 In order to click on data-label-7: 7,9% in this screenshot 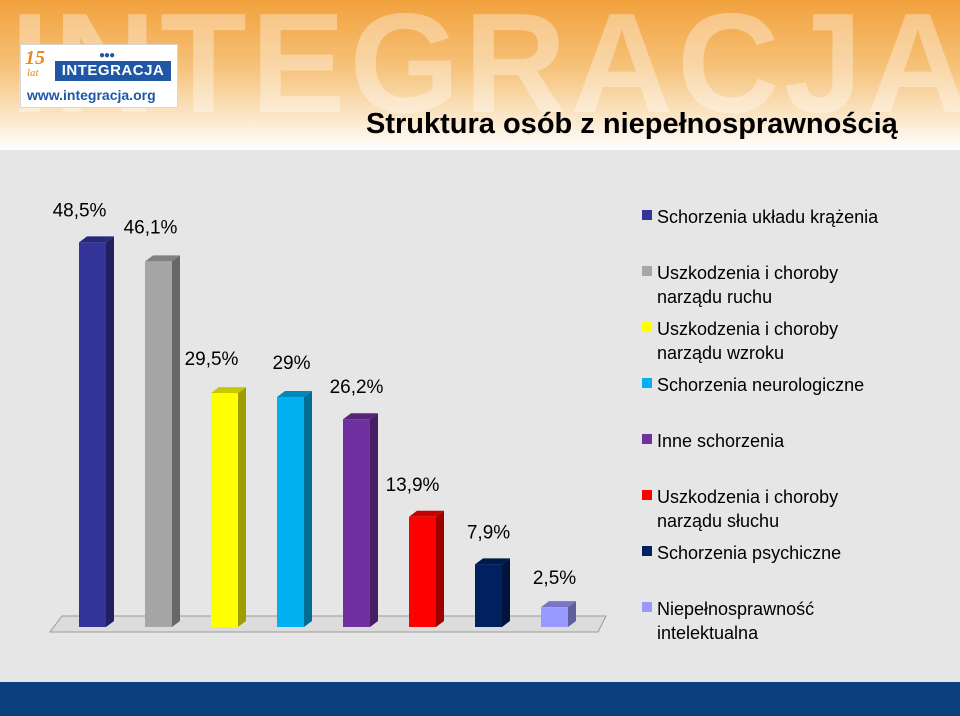, I will do `click(488, 532)`.